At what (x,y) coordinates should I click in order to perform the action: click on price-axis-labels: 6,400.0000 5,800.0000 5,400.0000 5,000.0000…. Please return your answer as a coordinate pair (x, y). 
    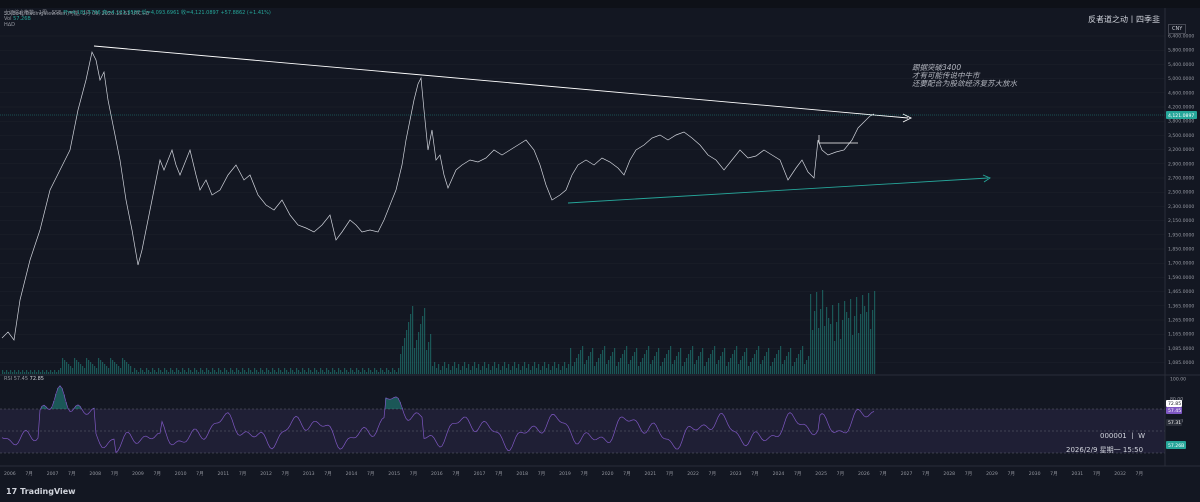
    Looking at the image, I should click on (1181, 200).